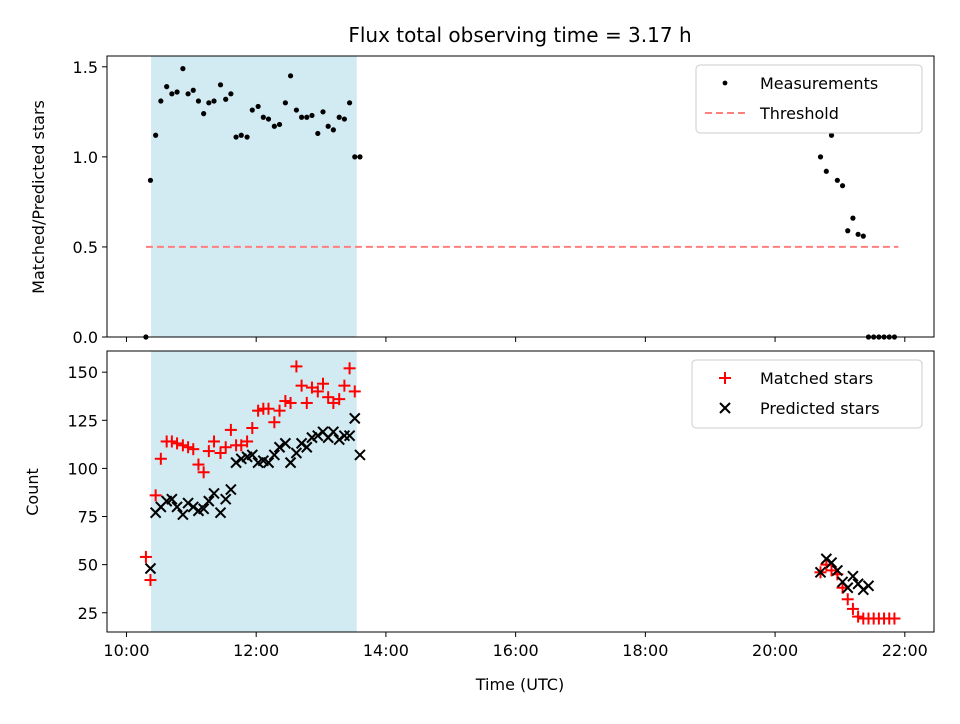 Image resolution: width=960 pixels, height=724 pixels. What do you see at coordinates (820, 408) in the screenshot?
I see `legend-predicted-label: Predicted stars` at bounding box center [820, 408].